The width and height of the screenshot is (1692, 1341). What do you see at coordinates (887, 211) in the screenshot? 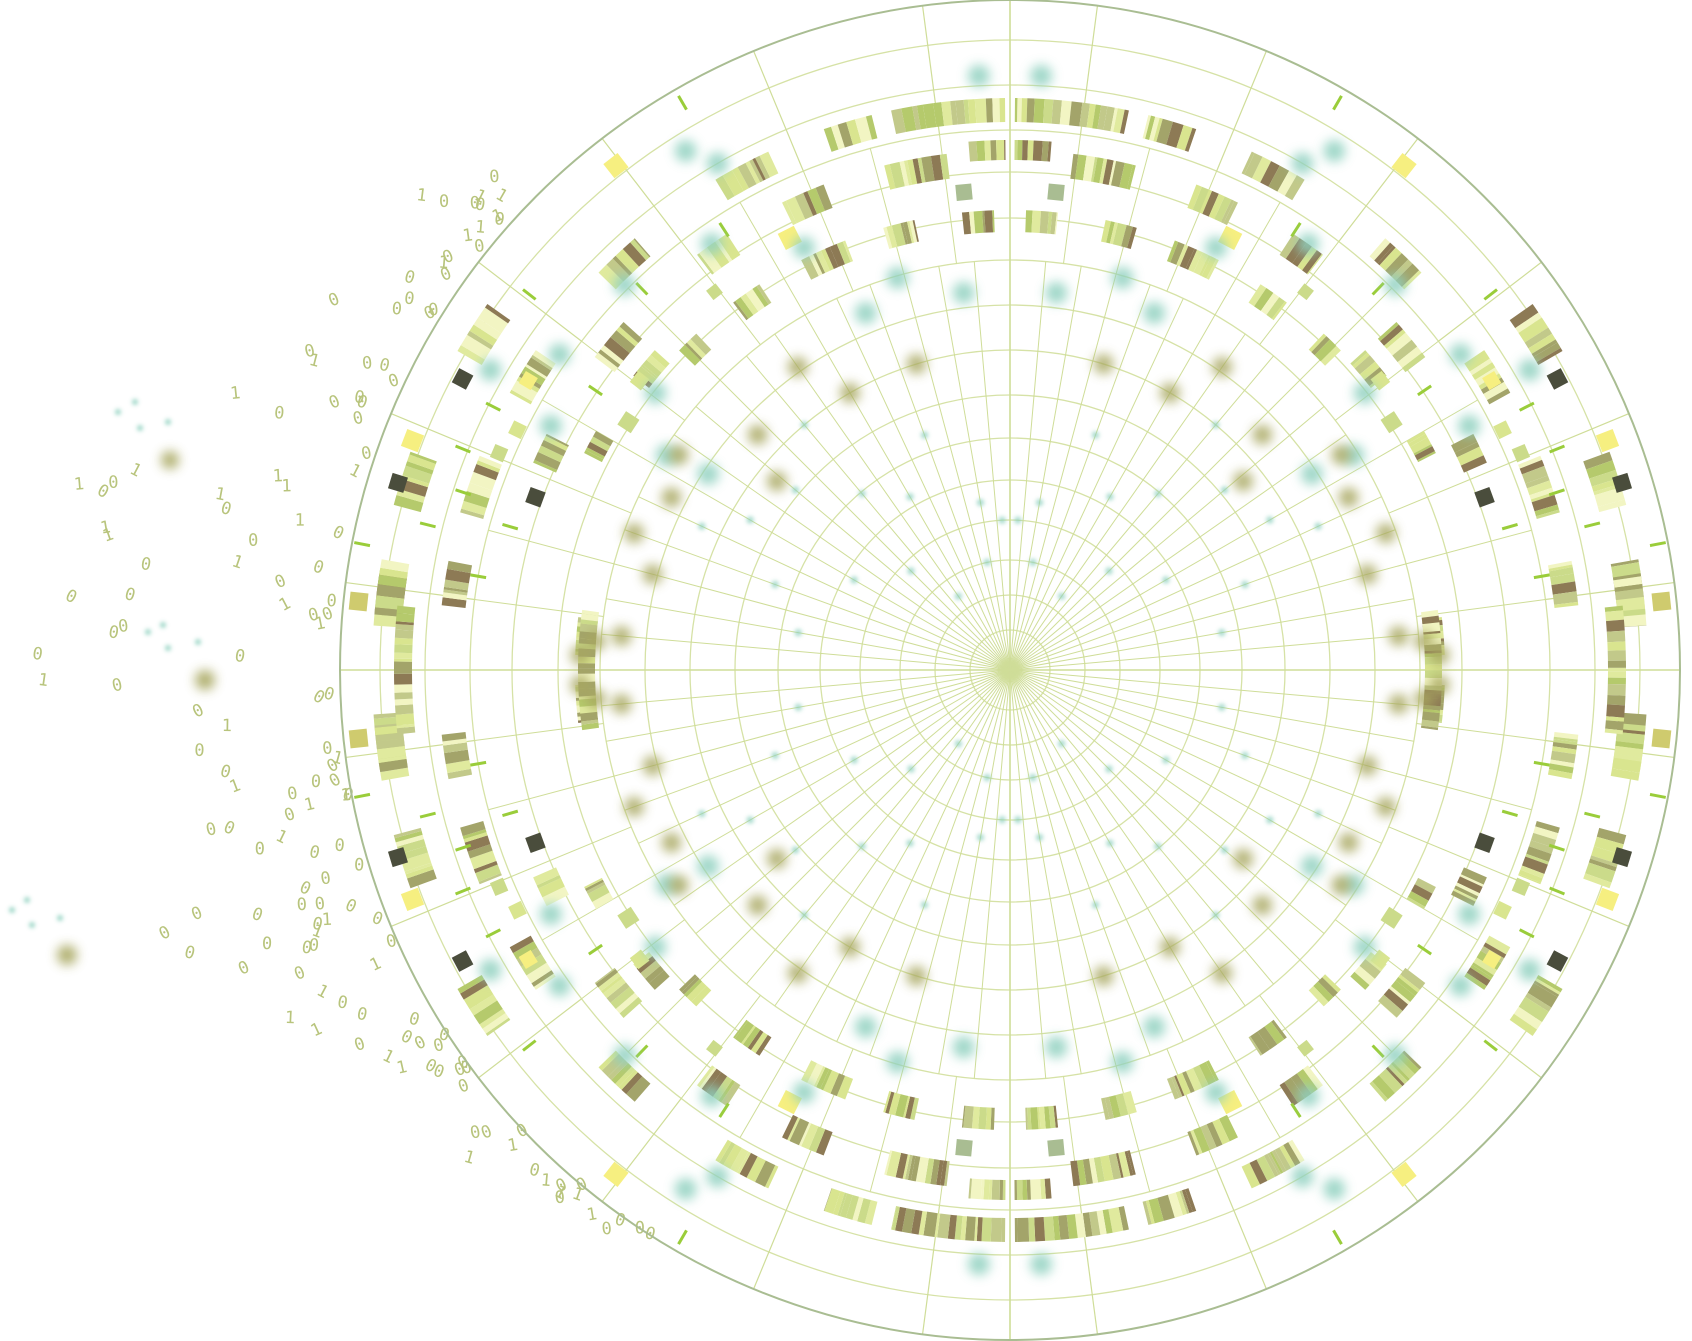
I see `grid-spoke-mid` at bounding box center [887, 211].